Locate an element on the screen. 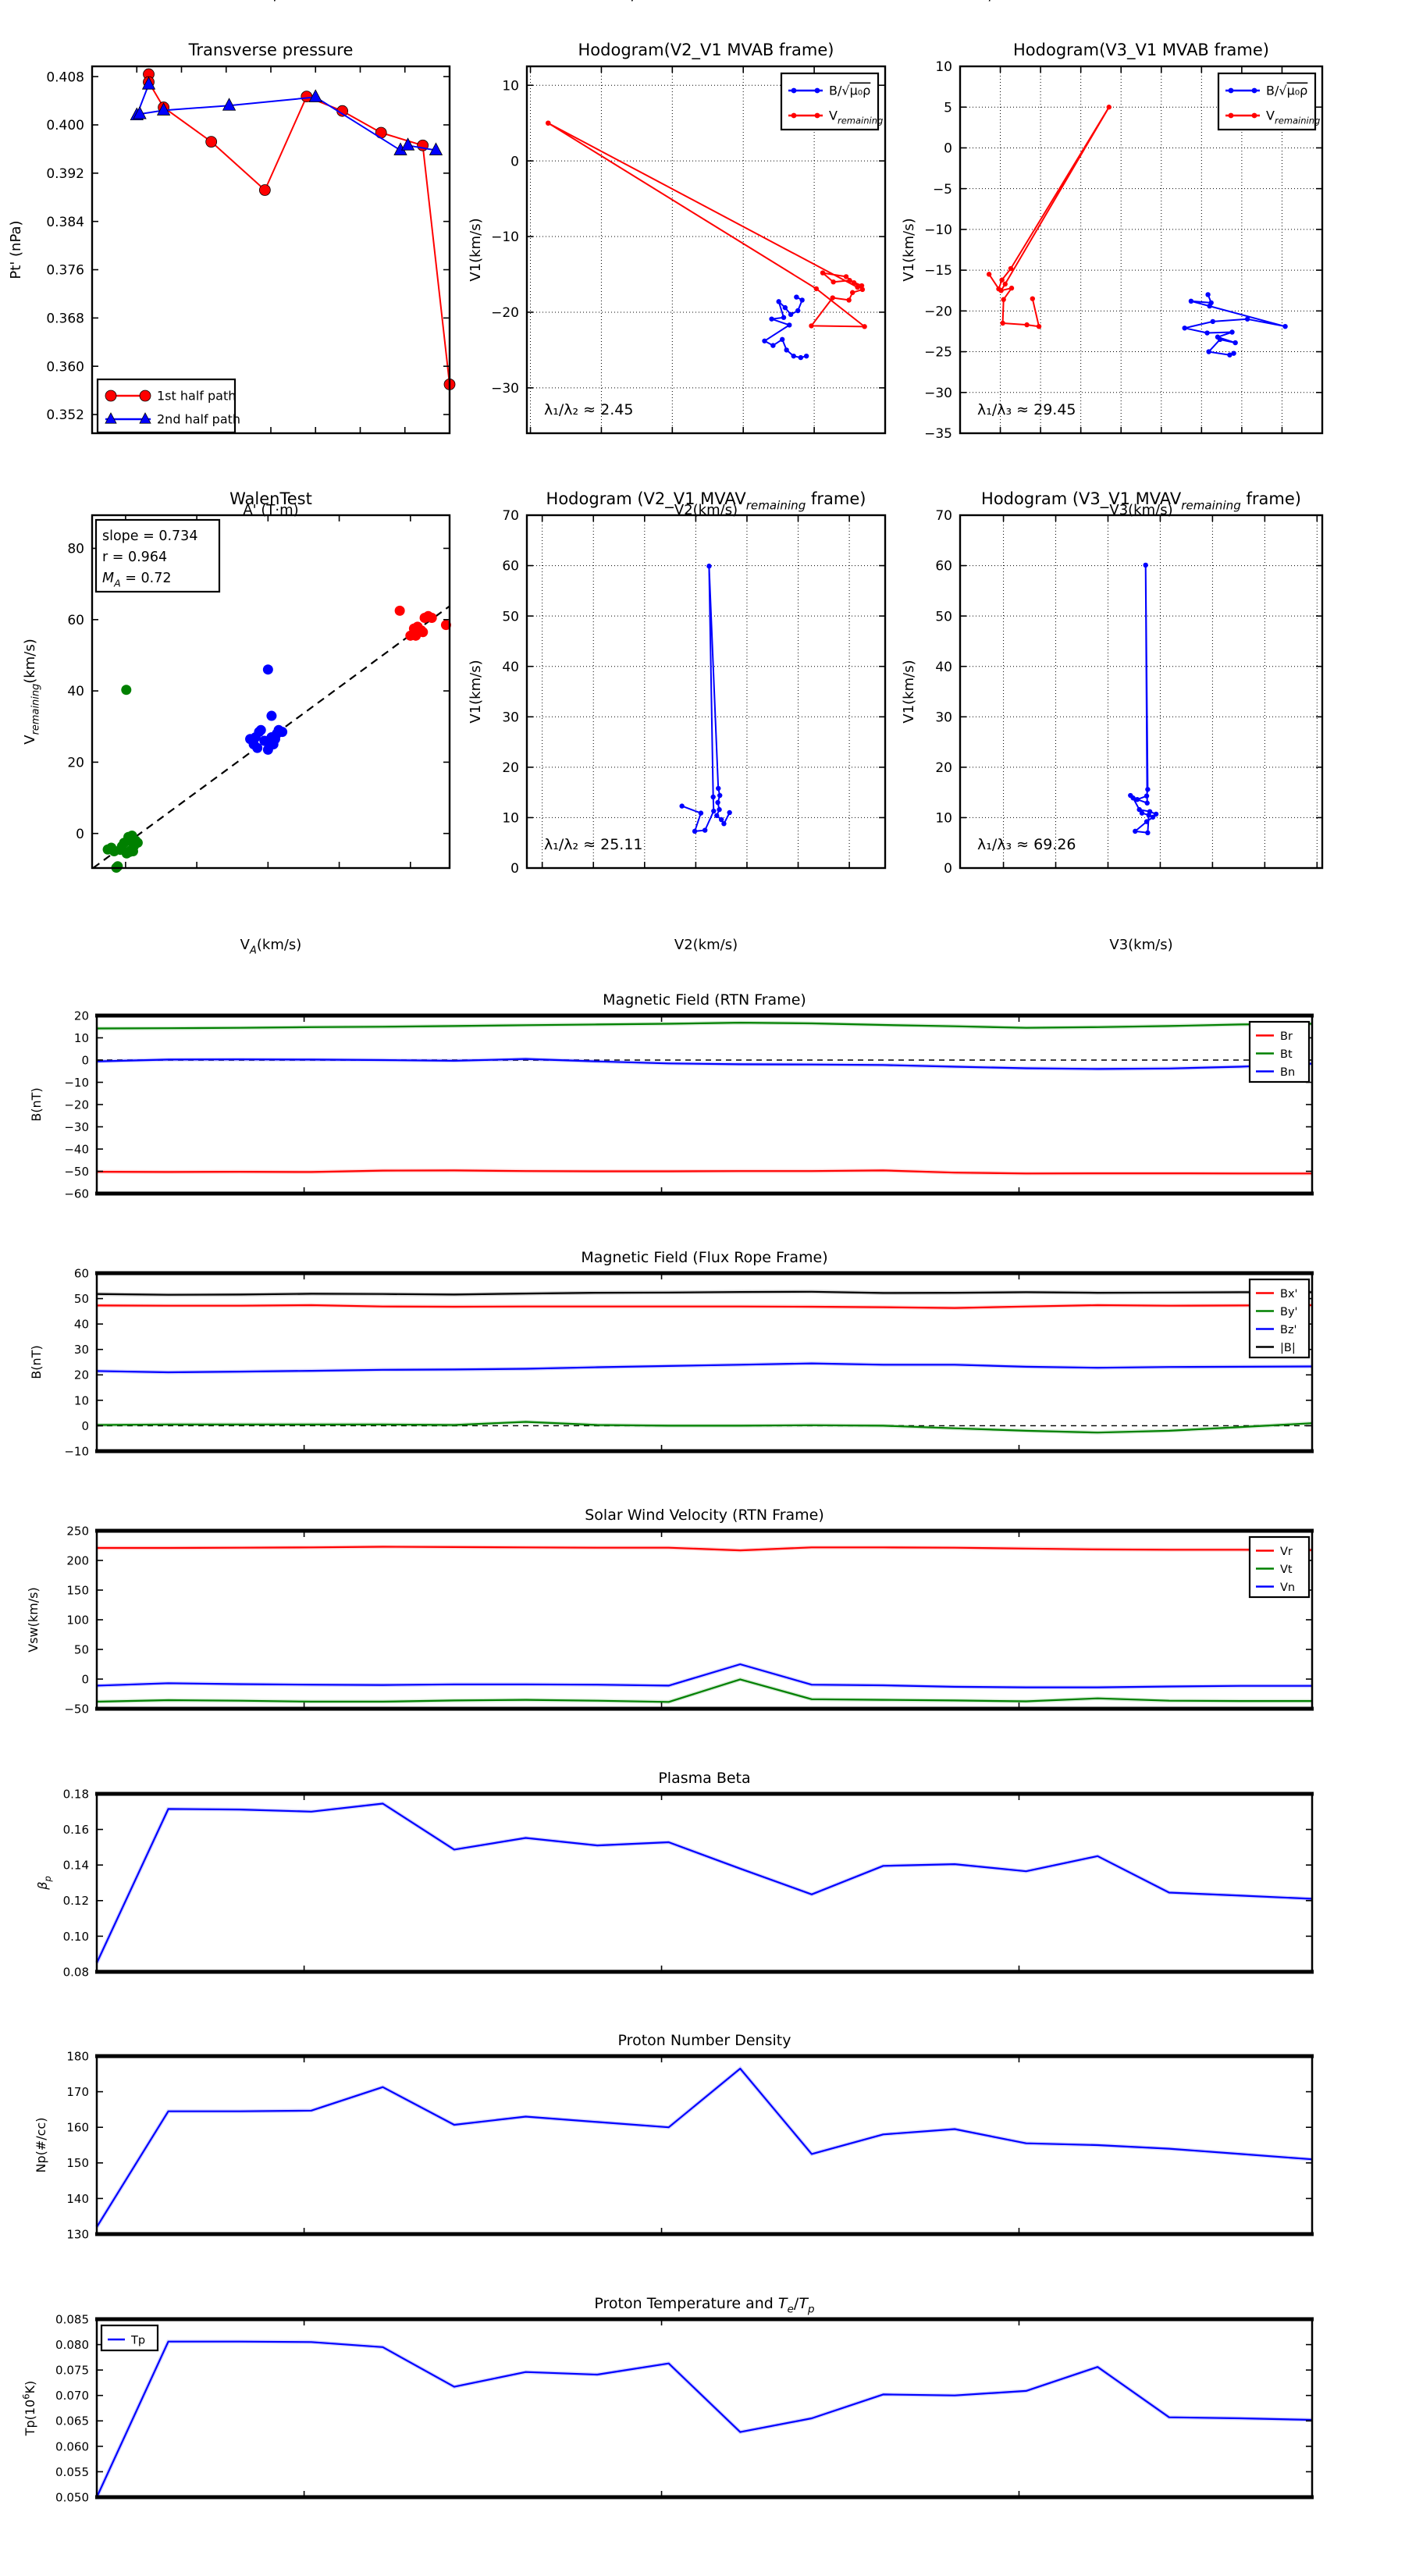 This screenshot has height=2576, width=1405. y-axis-label: βp is located at coordinates (44, 1883).